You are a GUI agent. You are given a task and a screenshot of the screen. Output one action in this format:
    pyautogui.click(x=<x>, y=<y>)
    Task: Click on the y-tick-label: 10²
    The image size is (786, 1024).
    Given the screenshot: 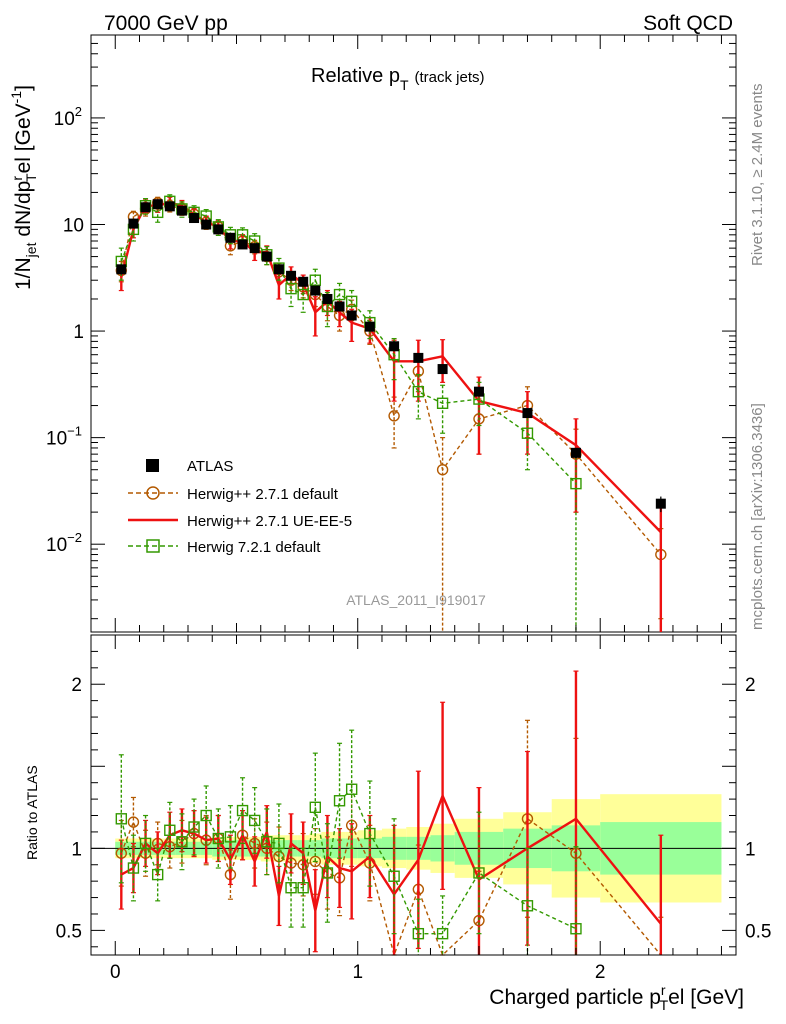 What is the action you would take?
    pyautogui.click(x=68, y=117)
    